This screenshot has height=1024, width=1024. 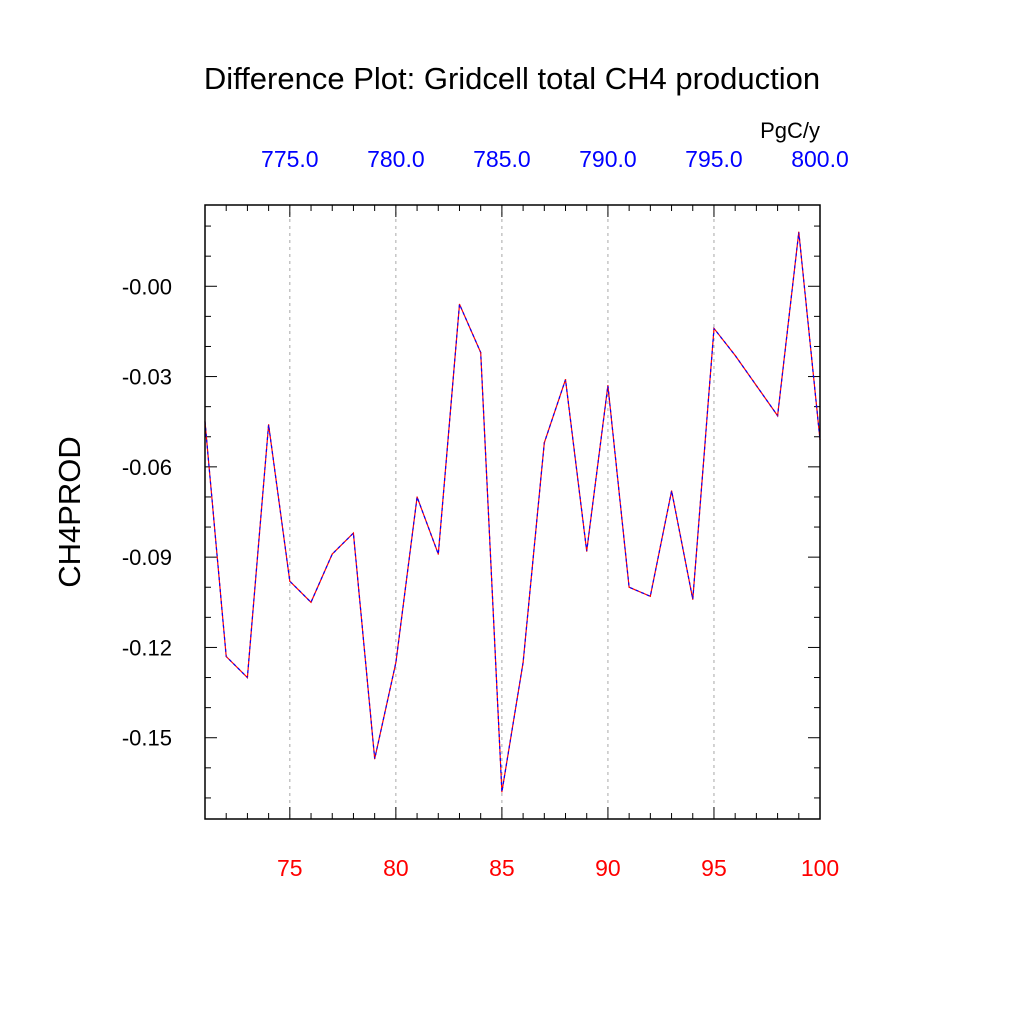 What do you see at coordinates (147, 557) in the screenshot?
I see `y-tick-label: -0.09` at bounding box center [147, 557].